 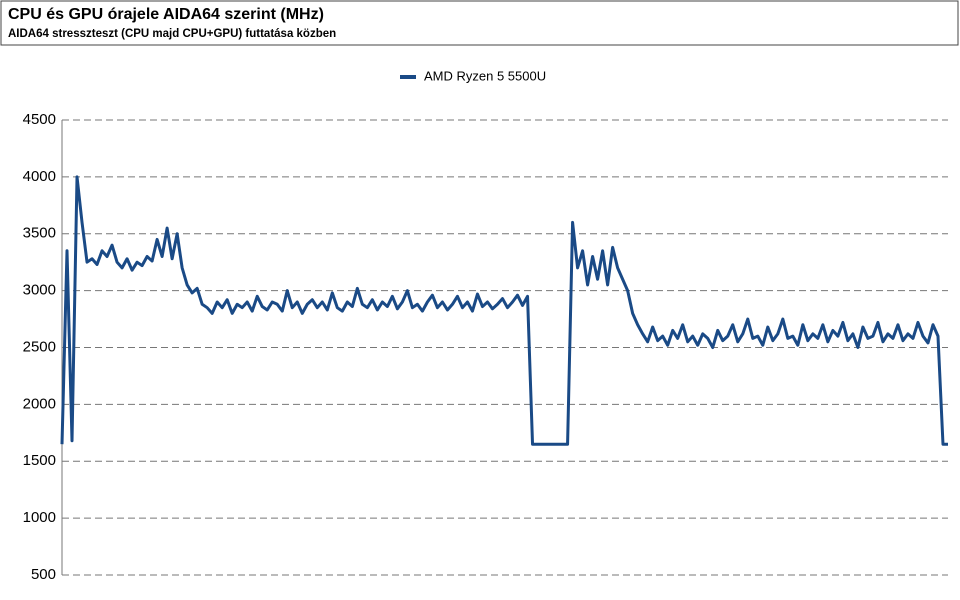 What do you see at coordinates (39, 119) in the screenshot?
I see `y-tick-label: 4500` at bounding box center [39, 119].